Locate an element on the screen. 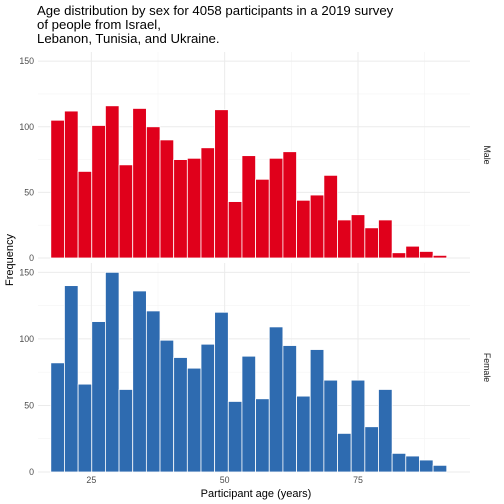  x-axis-title: Participant age (years) is located at coordinates (256, 494).